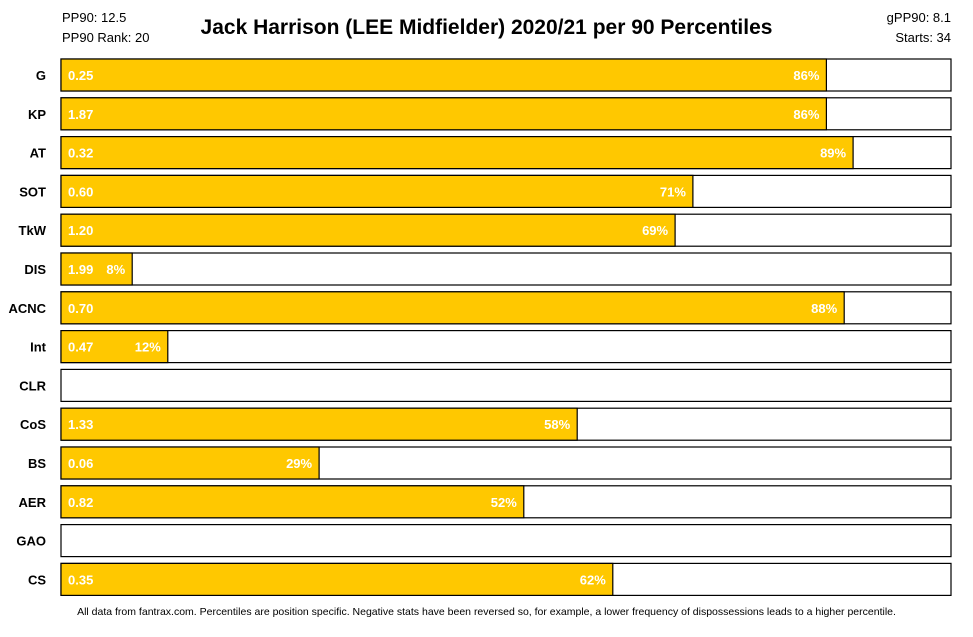 Image resolution: width=973 pixels, height=637 pixels. I want to click on stat-label-dis: 1.99, so click(80, 269).